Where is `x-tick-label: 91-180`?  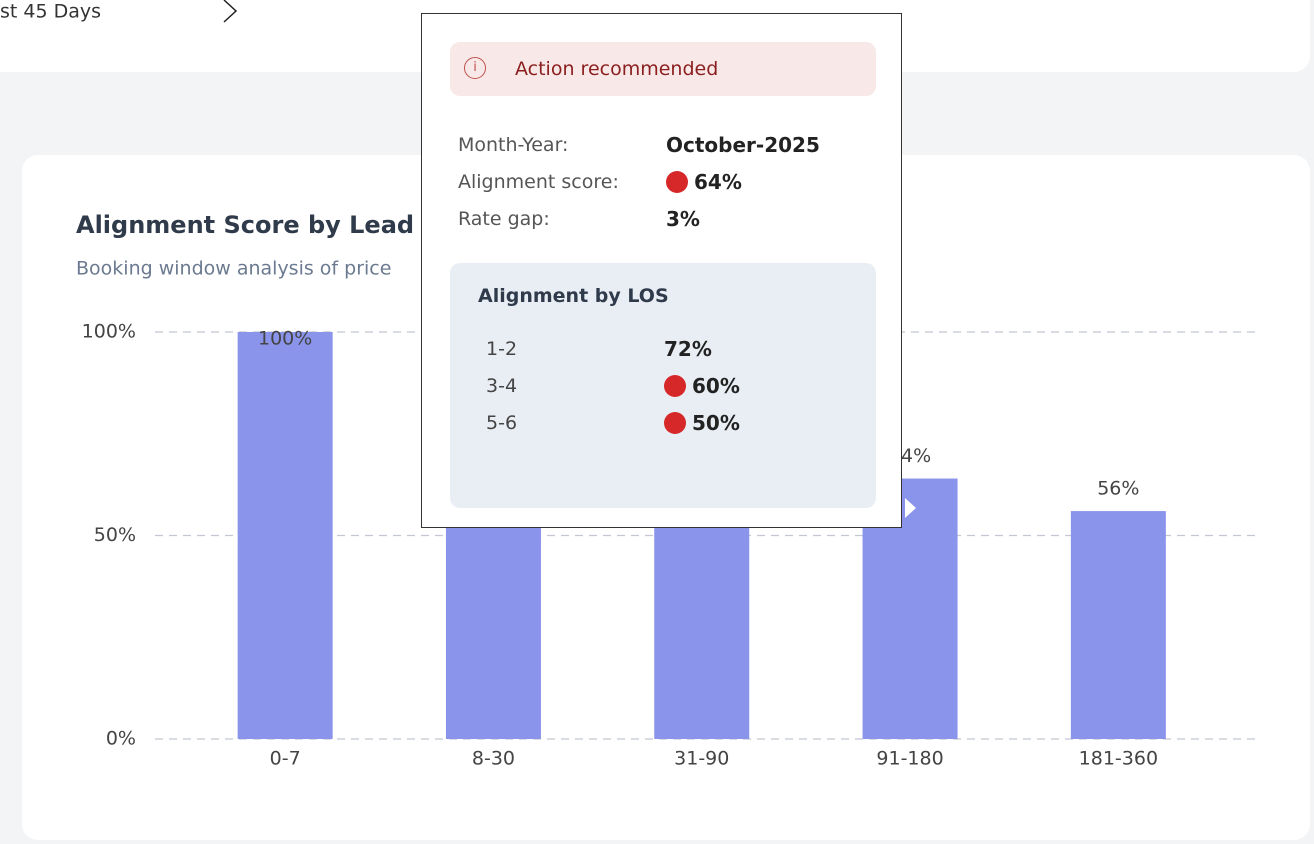
x-tick-label: 91-180 is located at coordinates (909, 759).